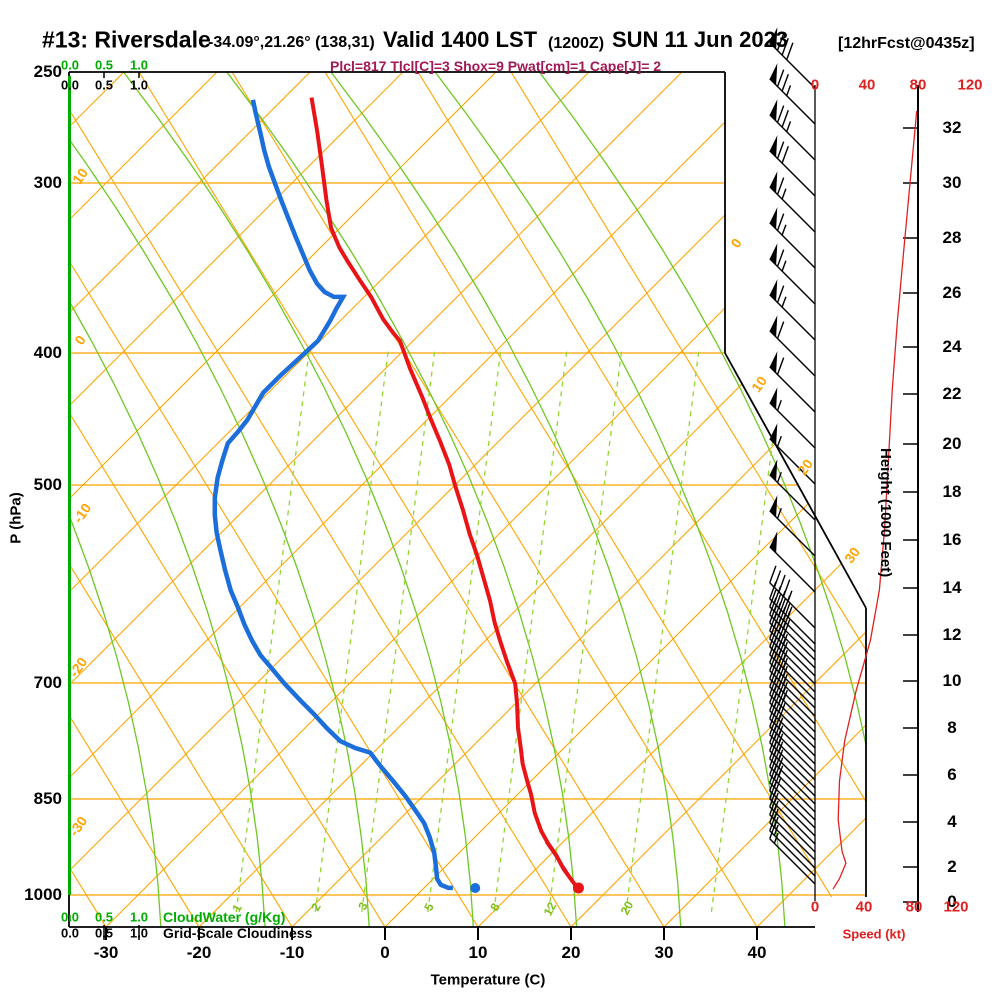 This screenshot has width=1000, height=1000. What do you see at coordinates (792, 464) in the screenshot?
I see `wind-barbs-column` at bounding box center [792, 464].